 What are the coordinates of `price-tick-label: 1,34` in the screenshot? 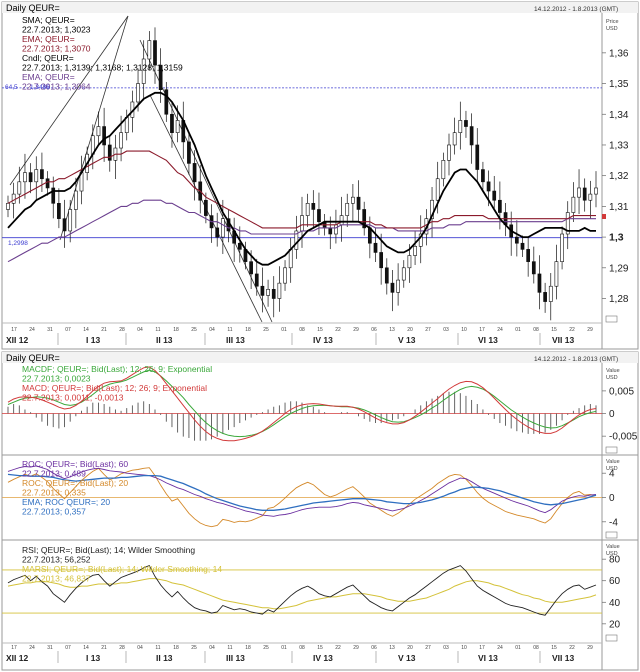 It's located at (619, 115).